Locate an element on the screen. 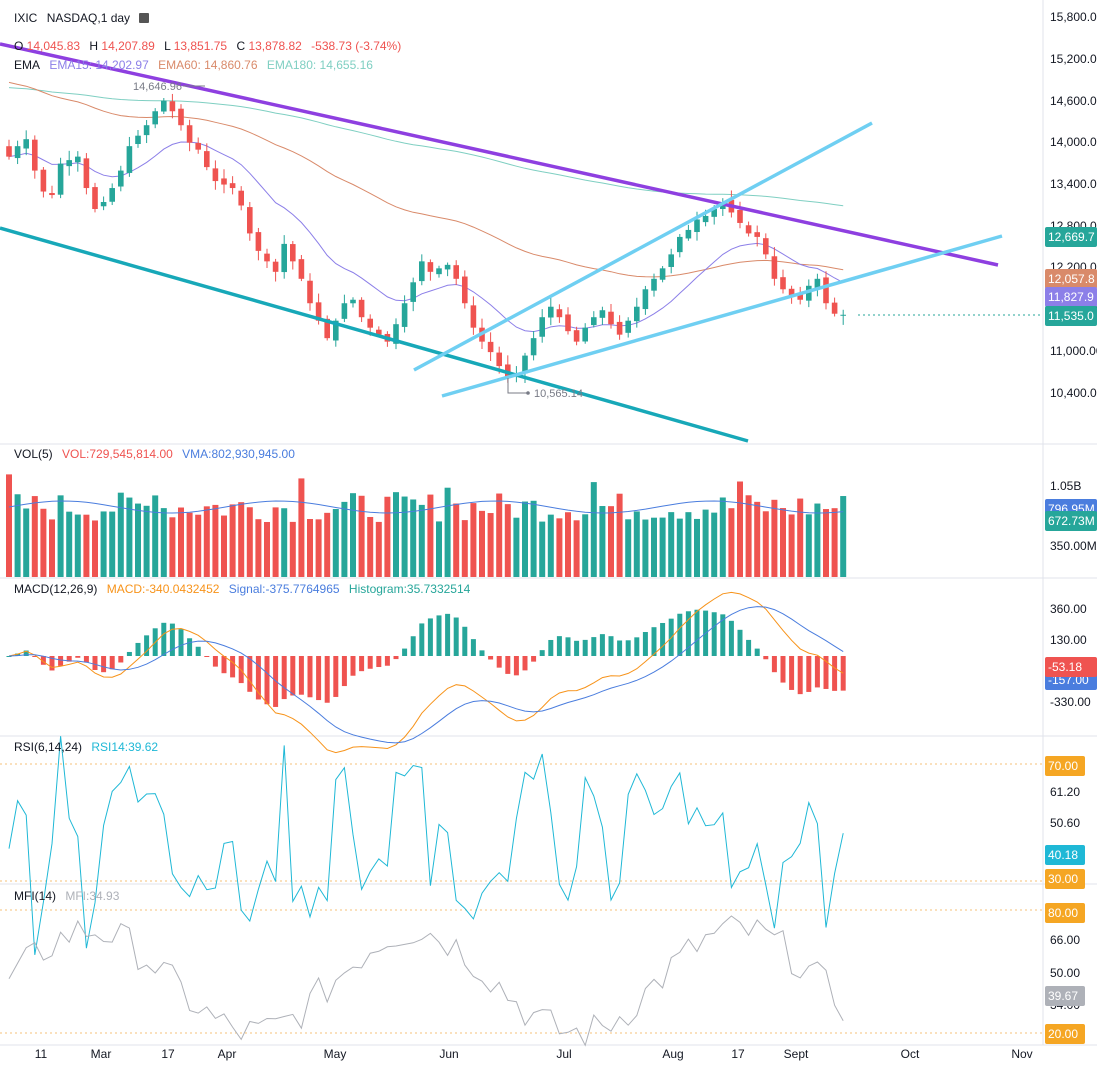 This screenshot has width=1097, height=1070. time-axis: 11 Mar 17 Apr May Jun Jul Aug 17 Sept Oct Nov is located at coordinates (534, 1054).